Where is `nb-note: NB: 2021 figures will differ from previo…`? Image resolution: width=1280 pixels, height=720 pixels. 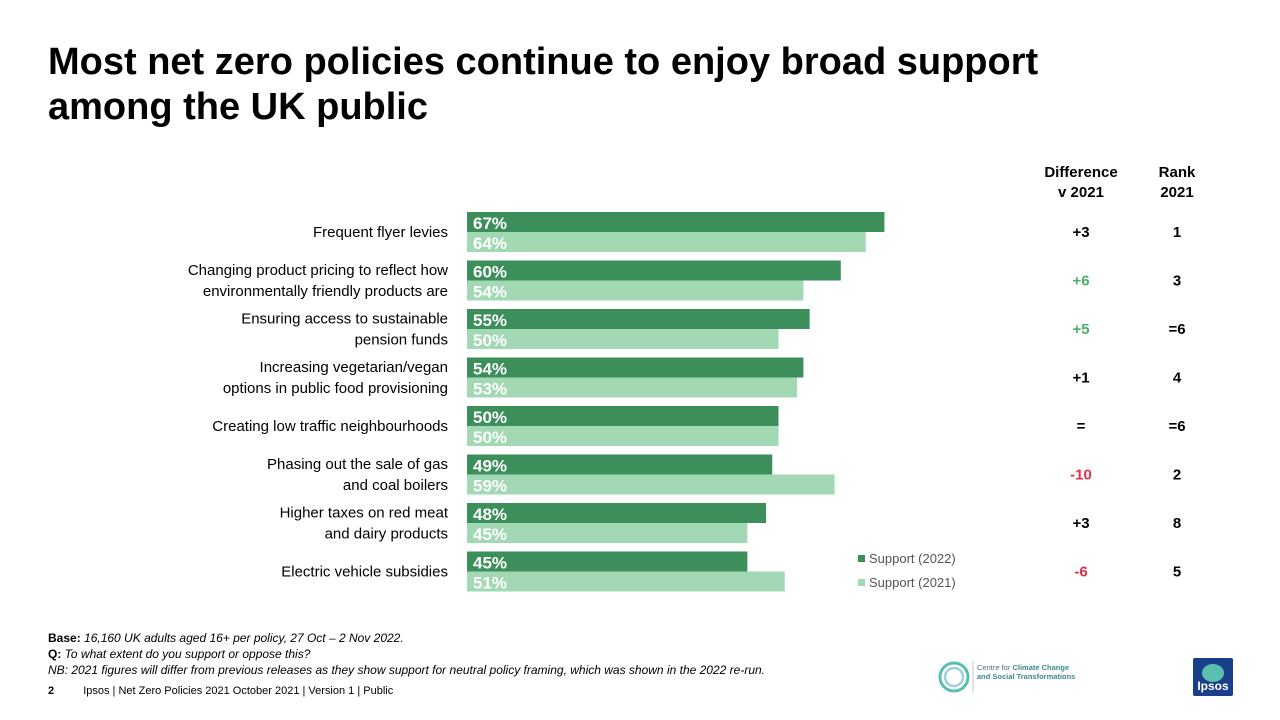
nb-note: NB: 2021 figures will differ from previo… is located at coordinates (407, 670).